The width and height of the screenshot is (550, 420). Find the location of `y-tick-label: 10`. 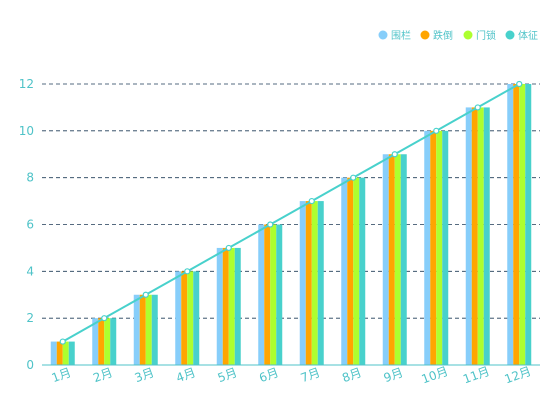

y-tick-label: 10 is located at coordinates (26, 131).